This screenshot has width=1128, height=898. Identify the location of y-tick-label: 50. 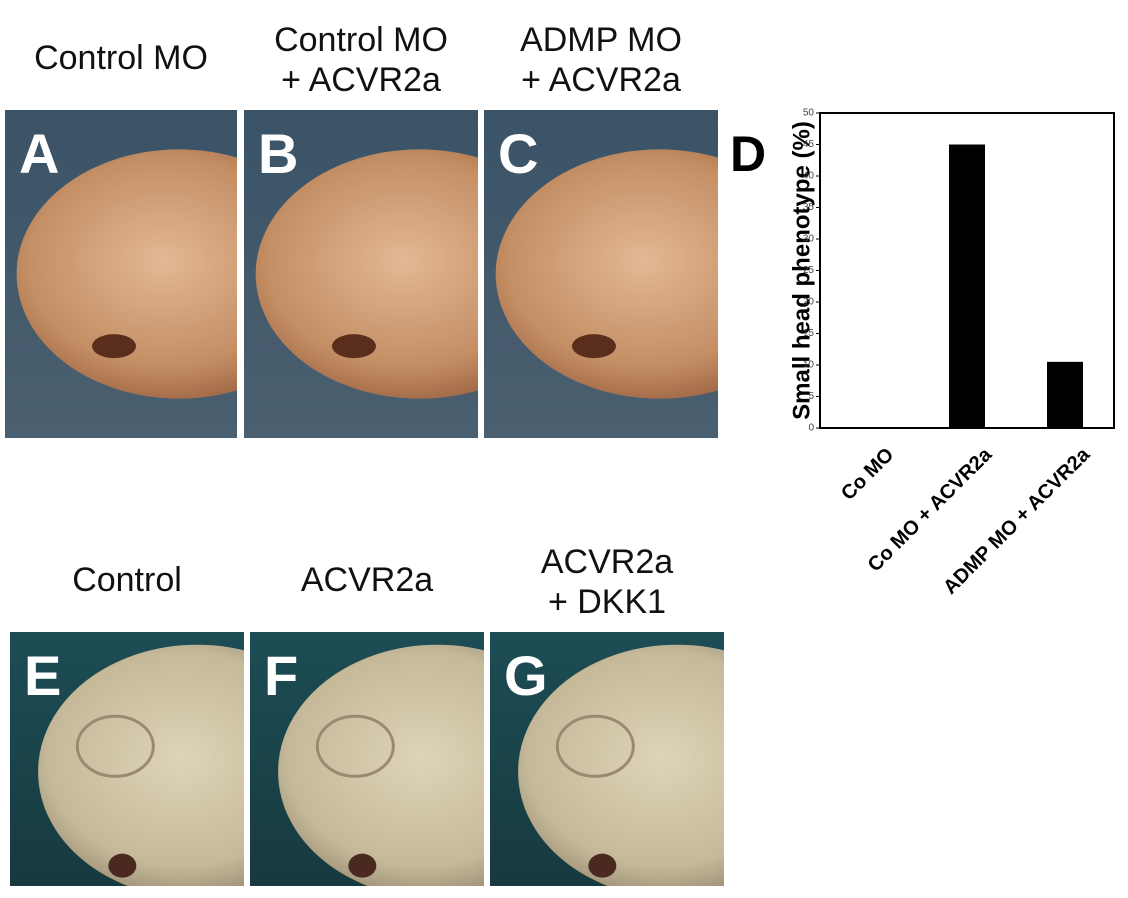
(809, 113).